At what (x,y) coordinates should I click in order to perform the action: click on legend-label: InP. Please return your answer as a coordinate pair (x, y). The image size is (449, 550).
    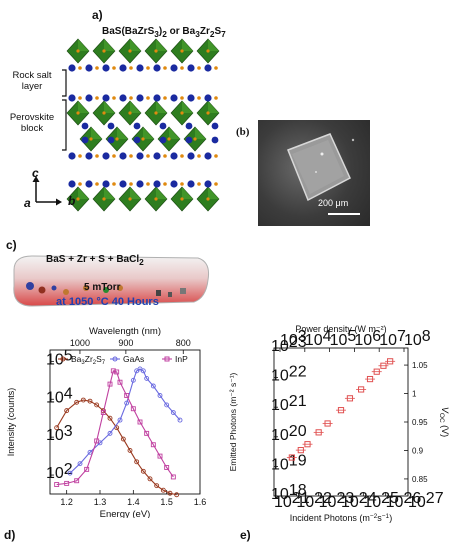
    Looking at the image, I should click on (181, 359).